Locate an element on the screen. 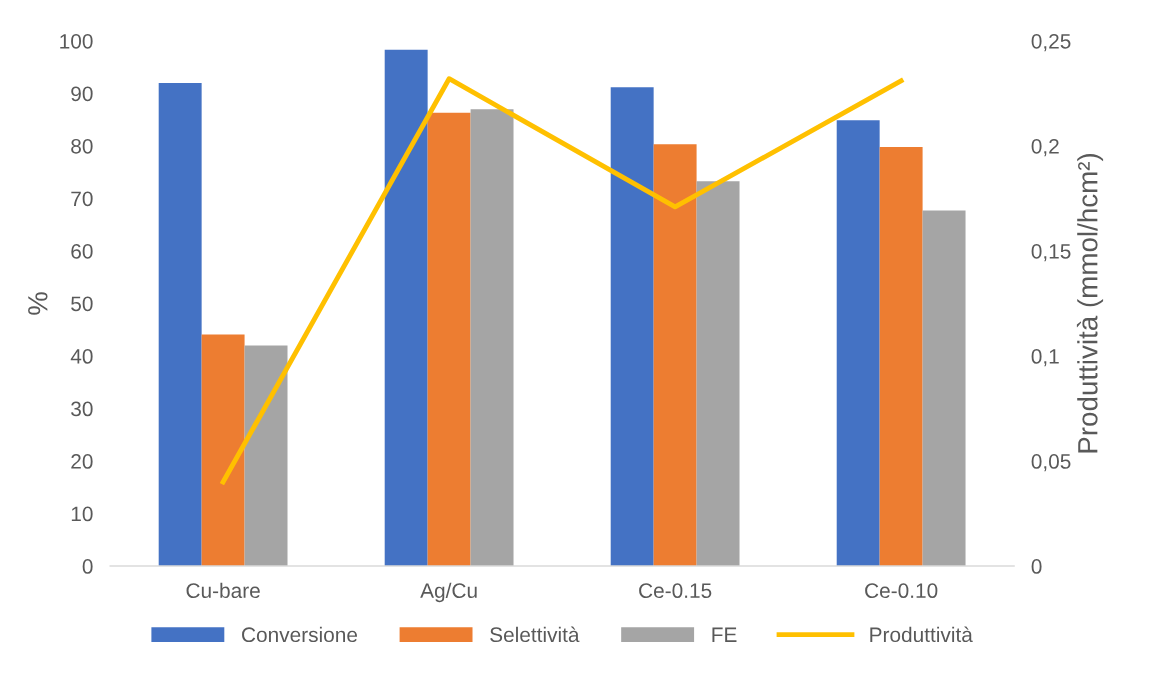 The height and width of the screenshot is (682, 1159). legend-label: Produttività is located at coordinates (921, 634).